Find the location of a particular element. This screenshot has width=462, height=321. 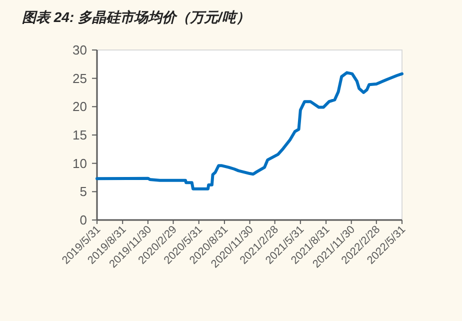

y-tick-label: 20 is located at coordinates (79, 106).